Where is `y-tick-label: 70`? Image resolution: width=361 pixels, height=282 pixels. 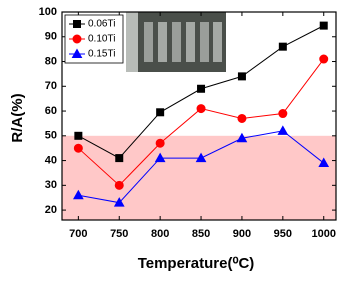 y-tick-label: 70 is located at coordinates (51, 86).